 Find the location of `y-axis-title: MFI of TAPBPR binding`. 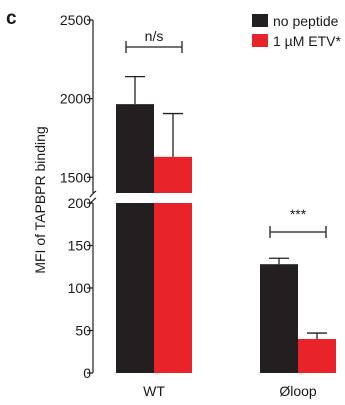

y-axis-title: MFI of TAPBPR binding is located at coordinates (40, 199).